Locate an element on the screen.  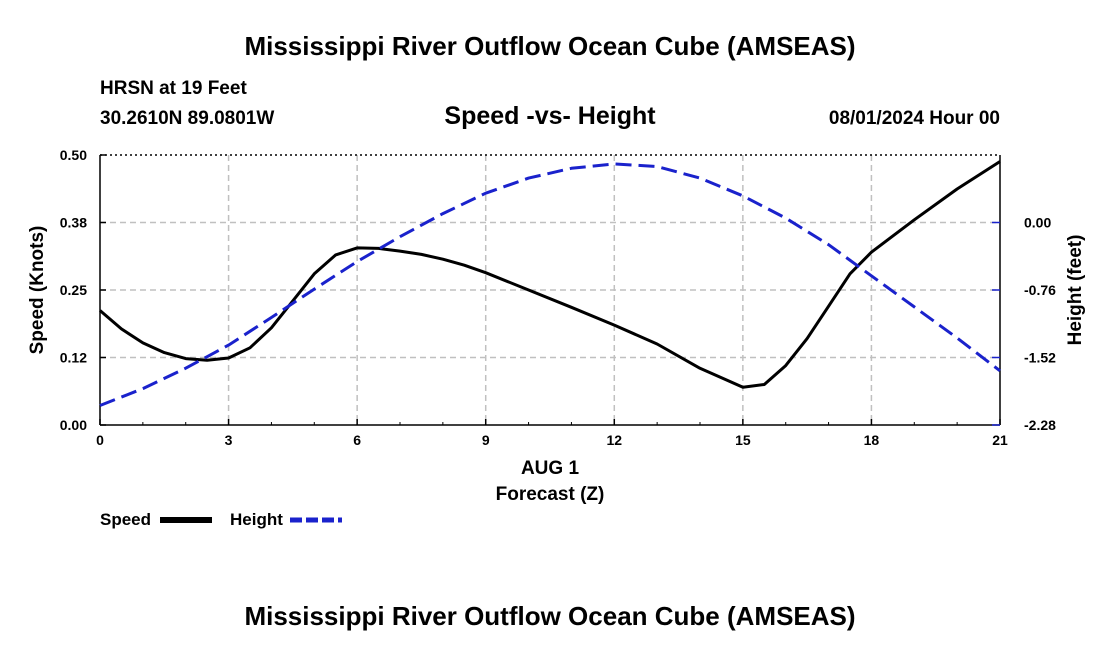
y-right-tick-label: -2.28 is located at coordinates (1040, 425).